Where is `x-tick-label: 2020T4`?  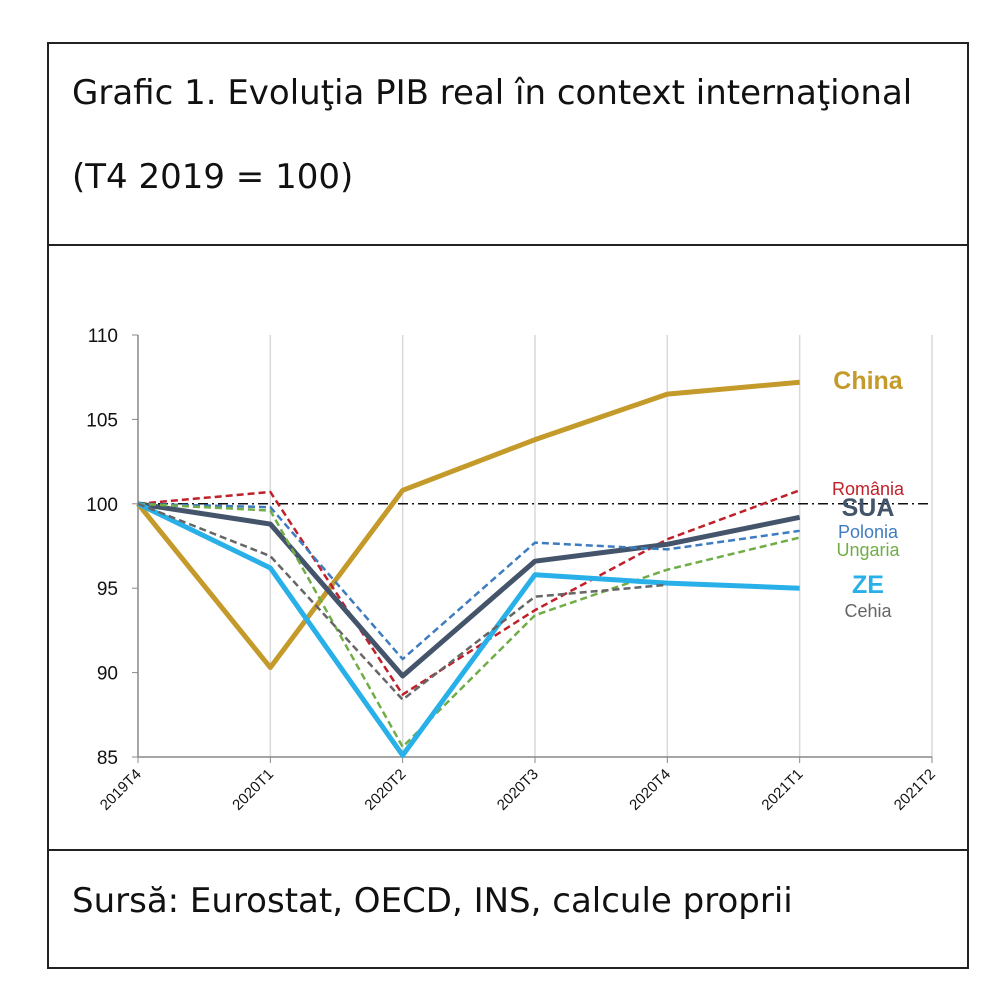
x-tick-label: 2020T4 is located at coordinates (650, 790).